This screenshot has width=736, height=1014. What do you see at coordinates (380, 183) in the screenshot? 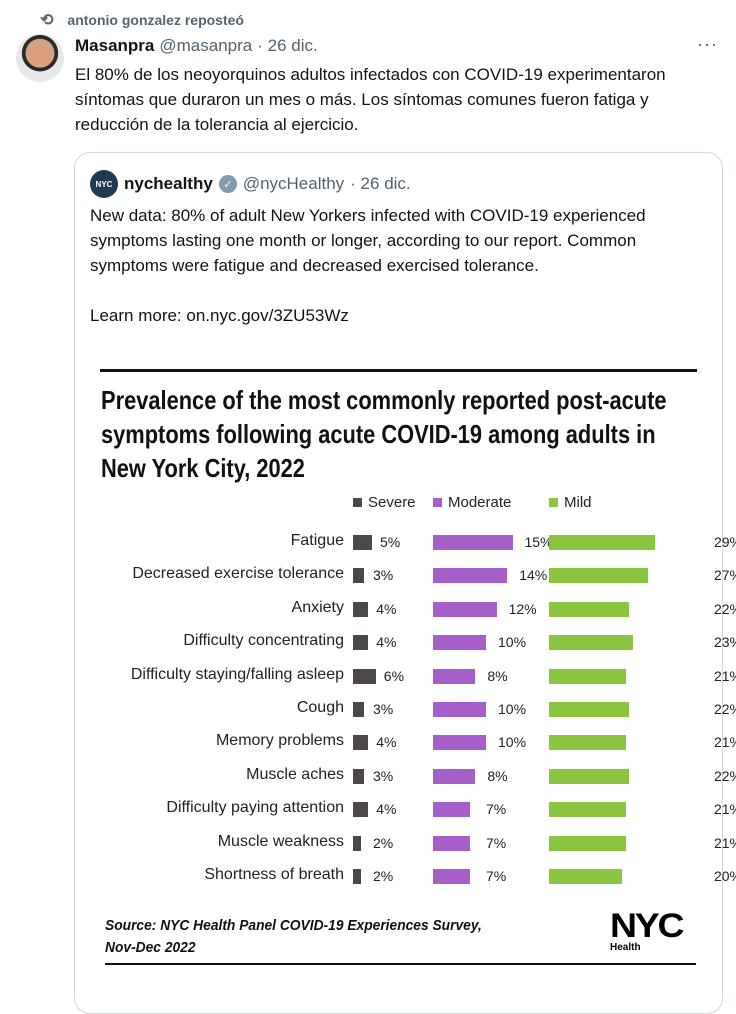
I see `quoted-tweet-date: · 26 dic.` at bounding box center [380, 183].